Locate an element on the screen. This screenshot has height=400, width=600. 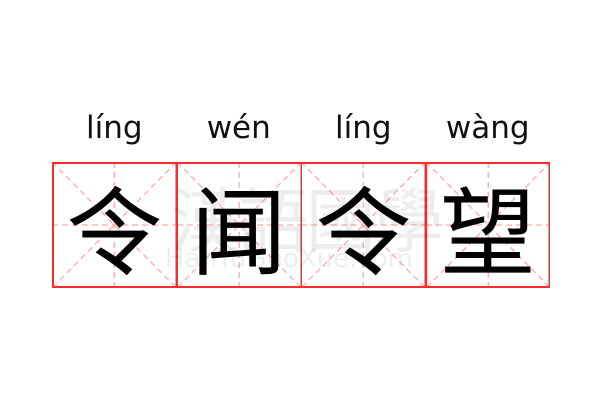
pinyin-1: líng is located at coordinates (114, 128).